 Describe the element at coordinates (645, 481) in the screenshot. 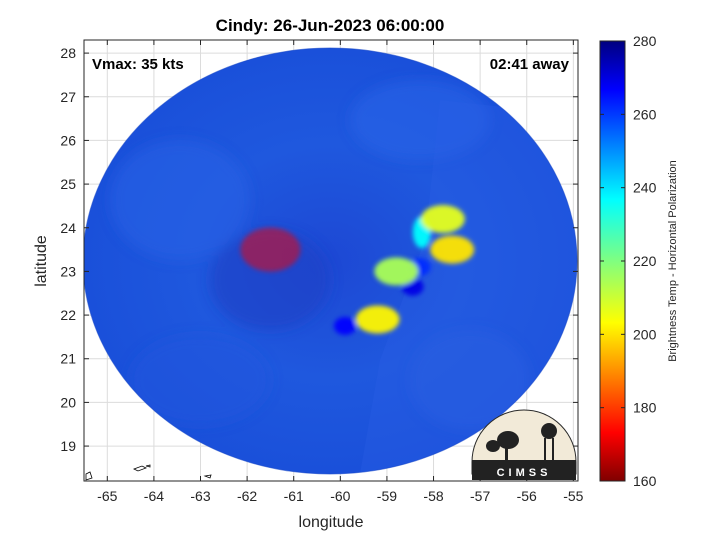

I see `colorbar-tick-label: 160` at that location.